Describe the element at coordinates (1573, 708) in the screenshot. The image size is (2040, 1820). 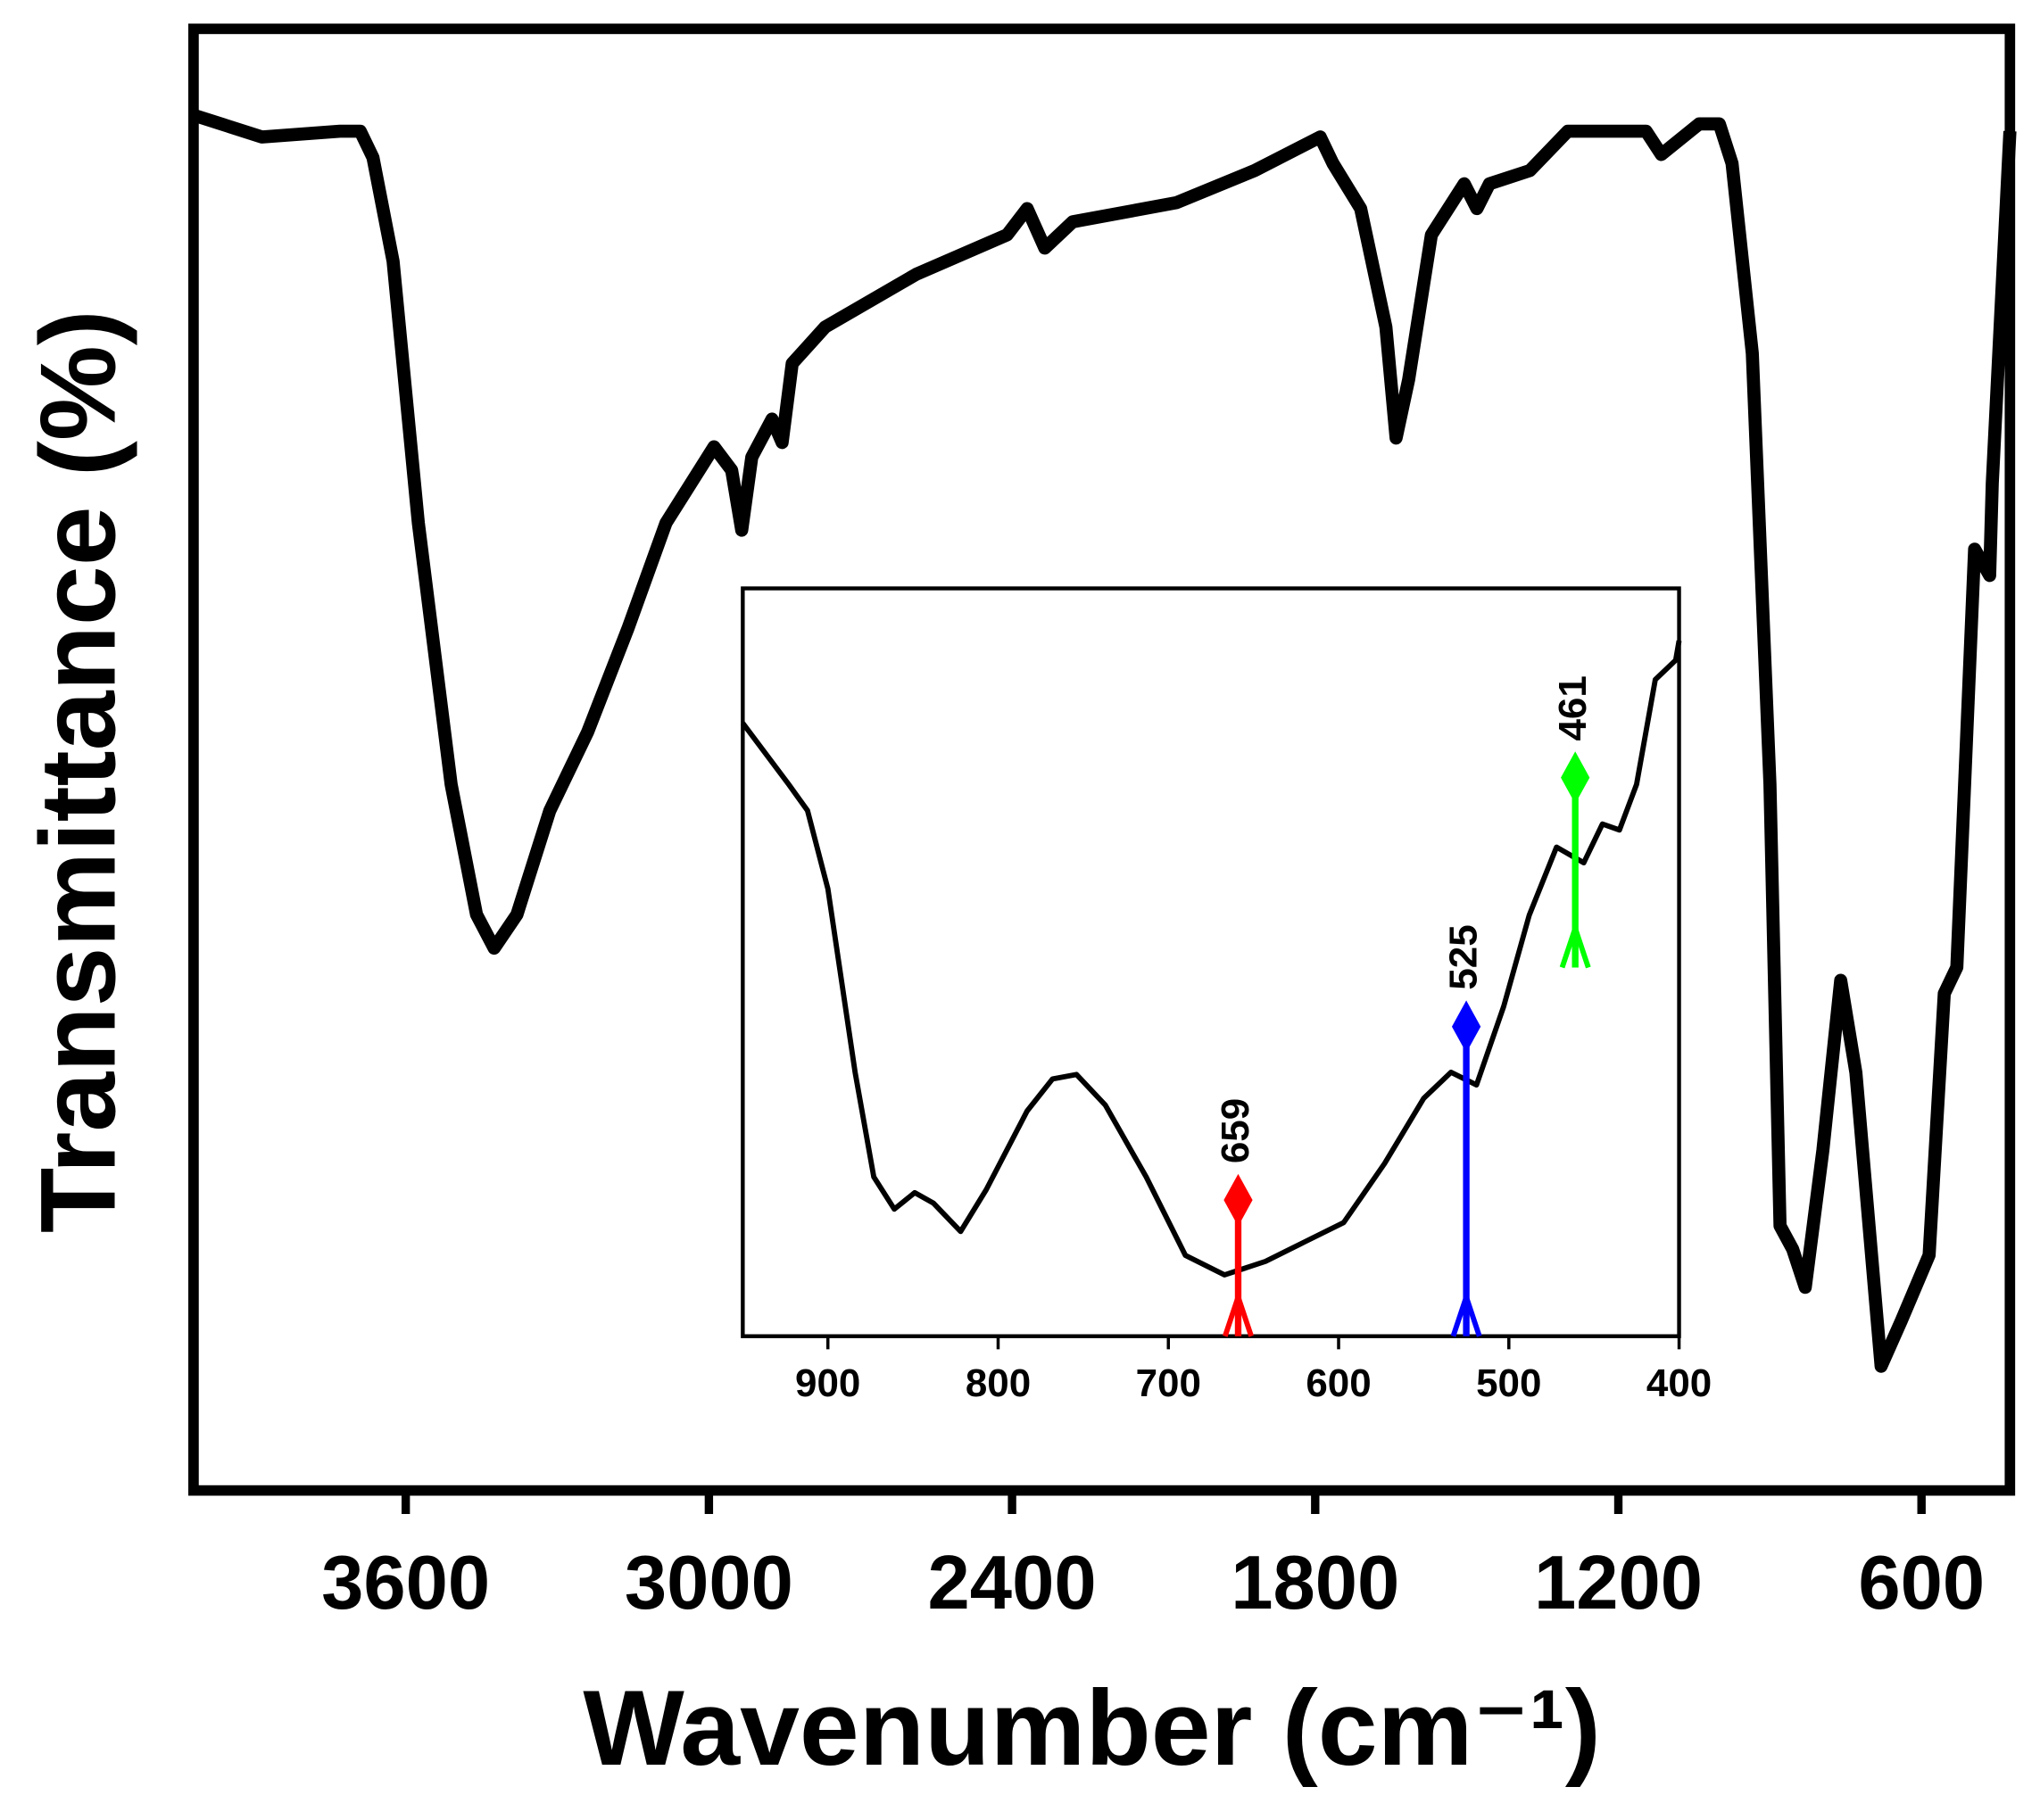
I see `marker-label: 461` at that location.